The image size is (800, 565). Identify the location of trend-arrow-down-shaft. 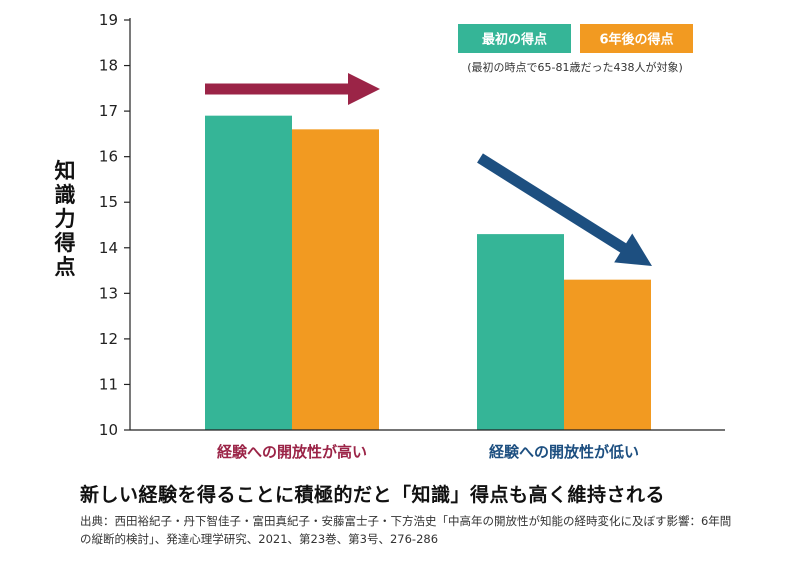
(552, 203).